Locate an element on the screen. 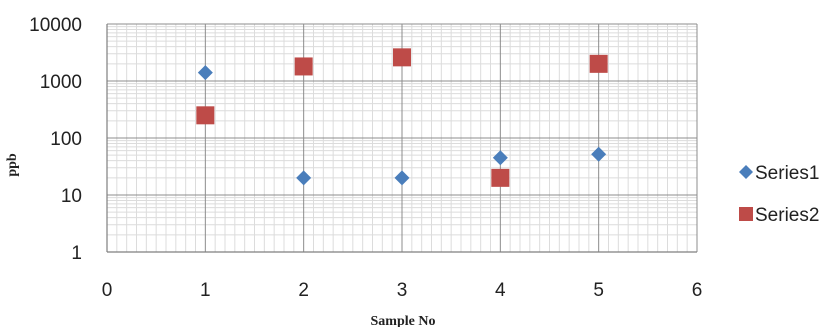 This screenshot has height=327, width=828. x-tick-label: 1 is located at coordinates (205, 290).